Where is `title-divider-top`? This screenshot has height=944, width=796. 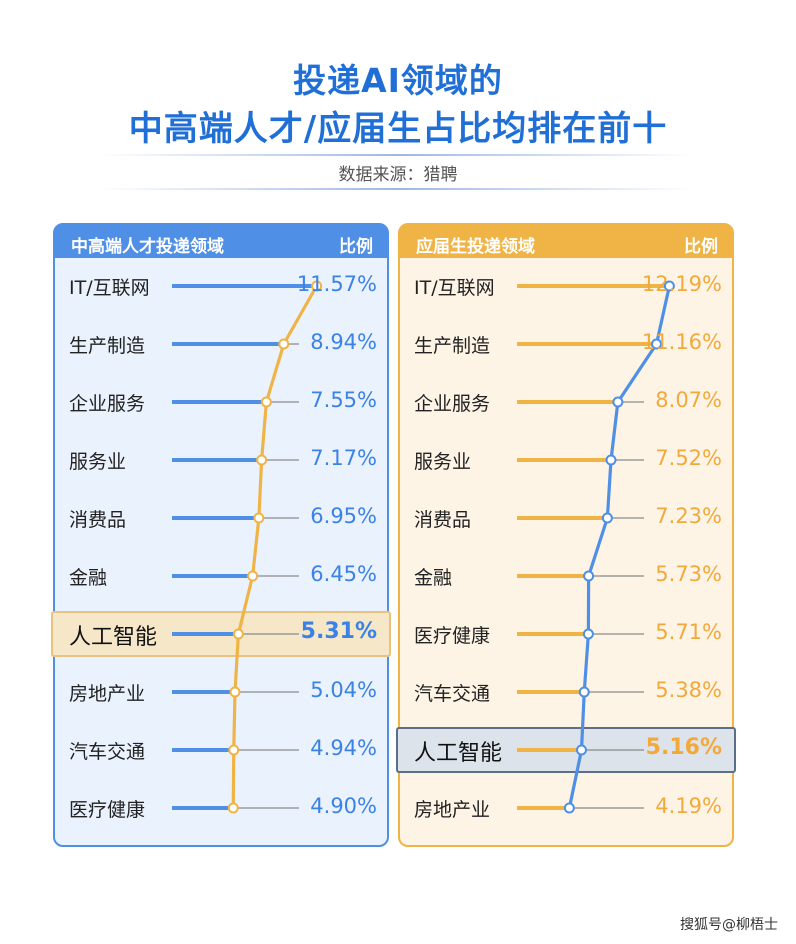 title-divider-top is located at coordinates (398, 155).